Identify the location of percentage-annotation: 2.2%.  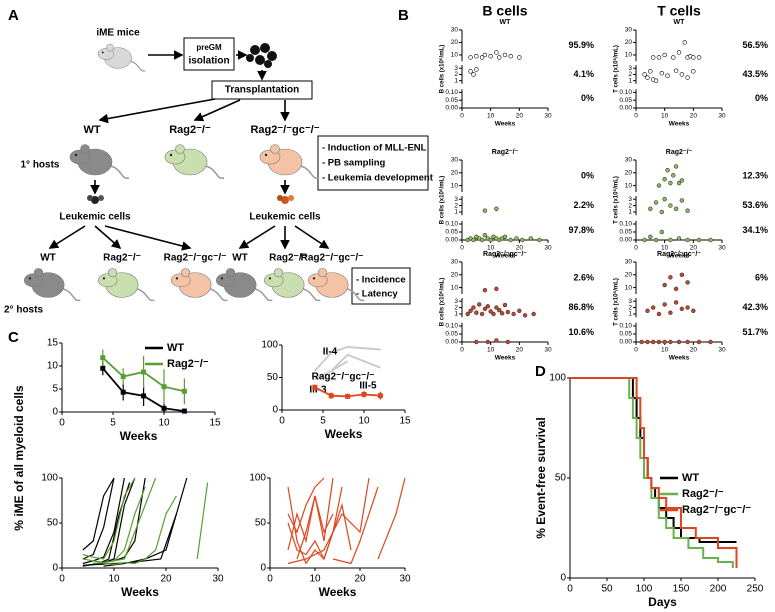
(583, 205).